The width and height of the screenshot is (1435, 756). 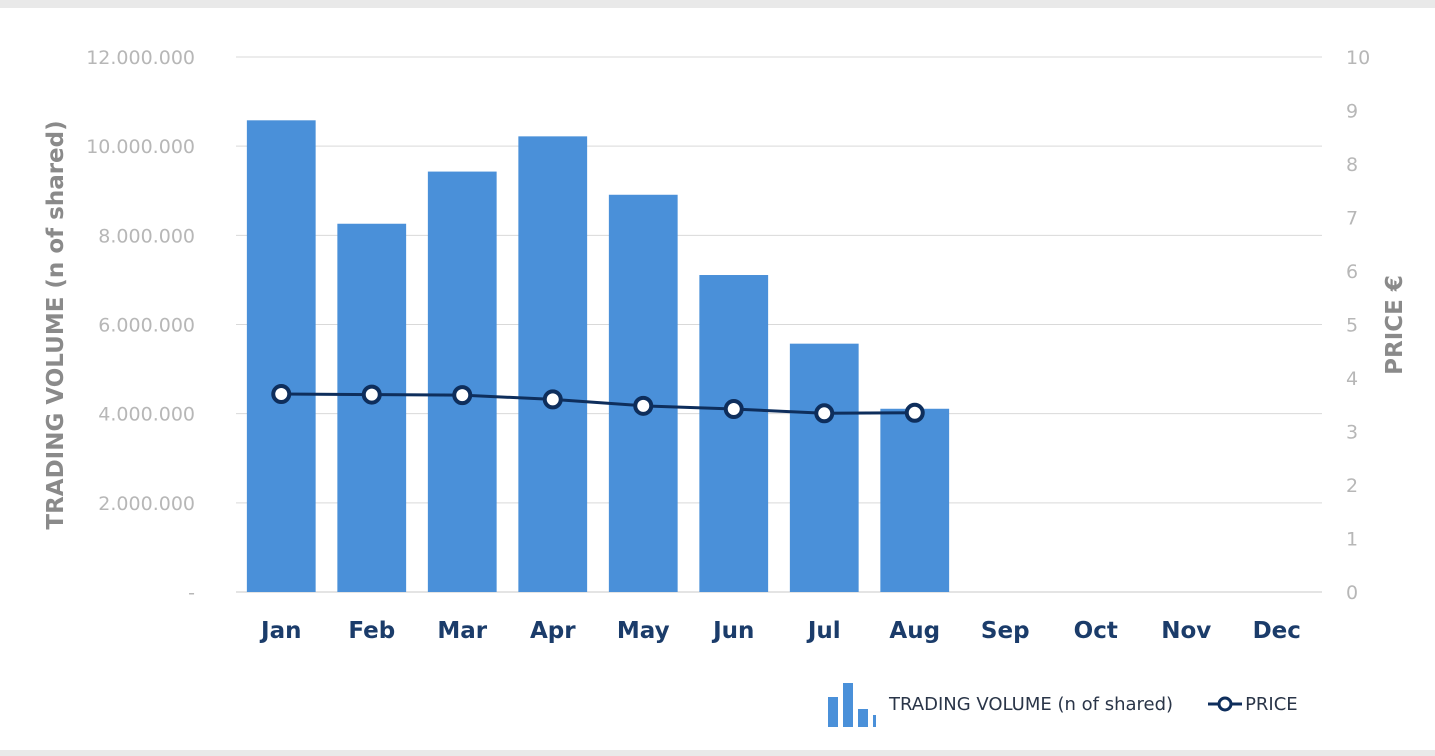 I want to click on x-tick-label: Nov, so click(x=1186, y=631).